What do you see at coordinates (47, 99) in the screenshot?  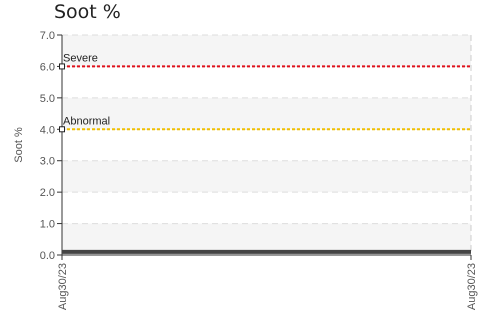 I see `y-tick-label: 5.0` at bounding box center [47, 99].